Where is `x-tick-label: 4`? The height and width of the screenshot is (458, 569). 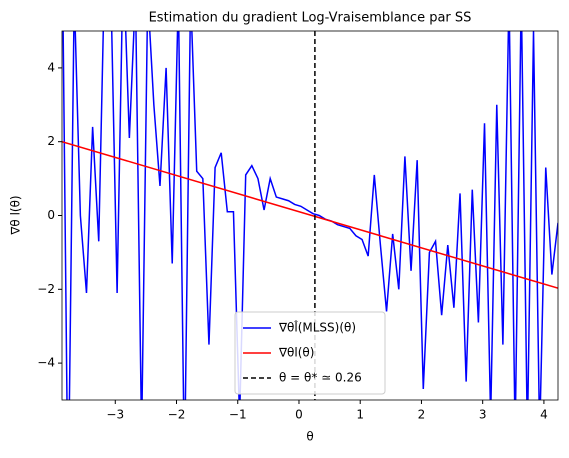 x-tick-label: 4 is located at coordinates (544, 415).